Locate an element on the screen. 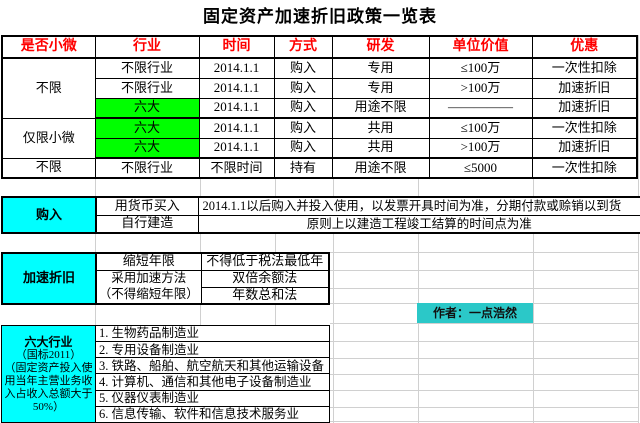 The height and width of the screenshot is (423, 640). industry-row: 4. 计算机、通信和其他电子设备制造业 is located at coordinates (166, 382).